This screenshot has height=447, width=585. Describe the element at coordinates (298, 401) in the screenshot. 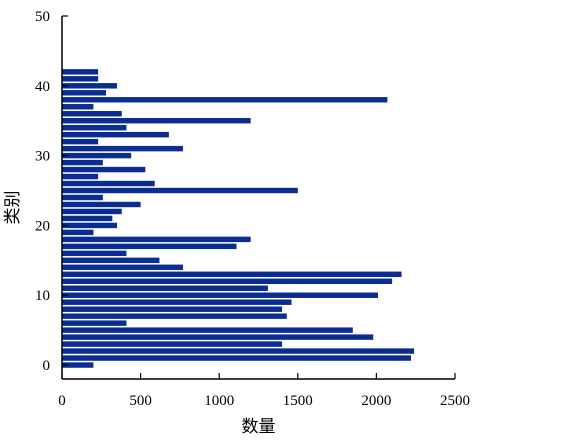

I see `x-tick-label-1500: 1500` at that location.